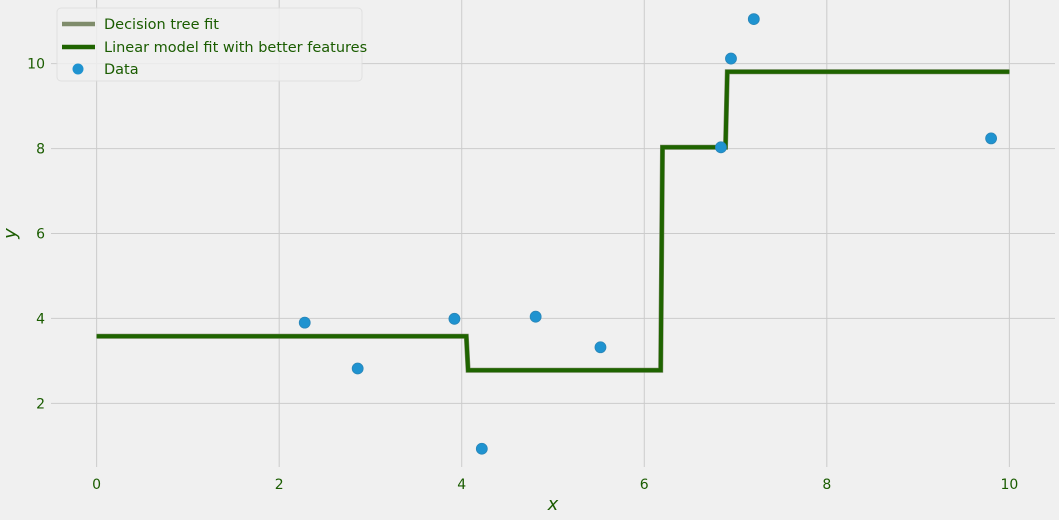 This screenshot has height=520, width=1059. What do you see at coordinates (40, 319) in the screenshot?
I see `y-tick-label: 4` at bounding box center [40, 319].